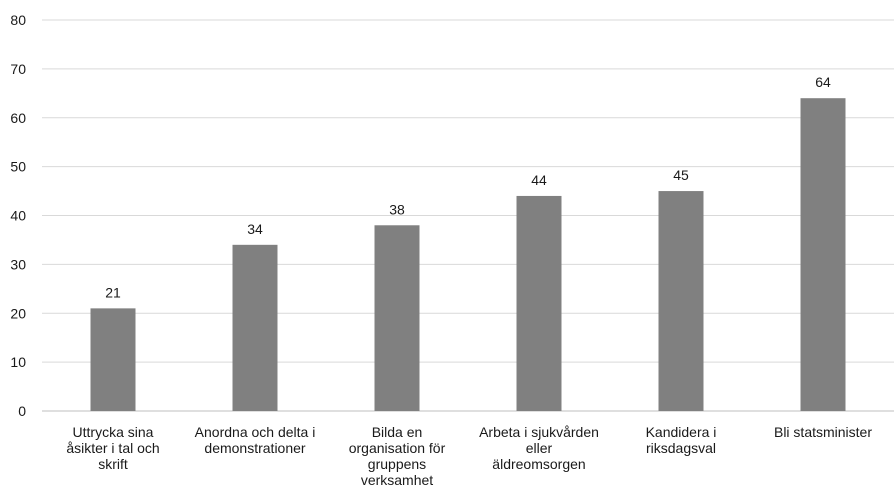 The image size is (894, 499). What do you see at coordinates (681, 175) in the screenshot?
I see `data-label: 45` at bounding box center [681, 175].